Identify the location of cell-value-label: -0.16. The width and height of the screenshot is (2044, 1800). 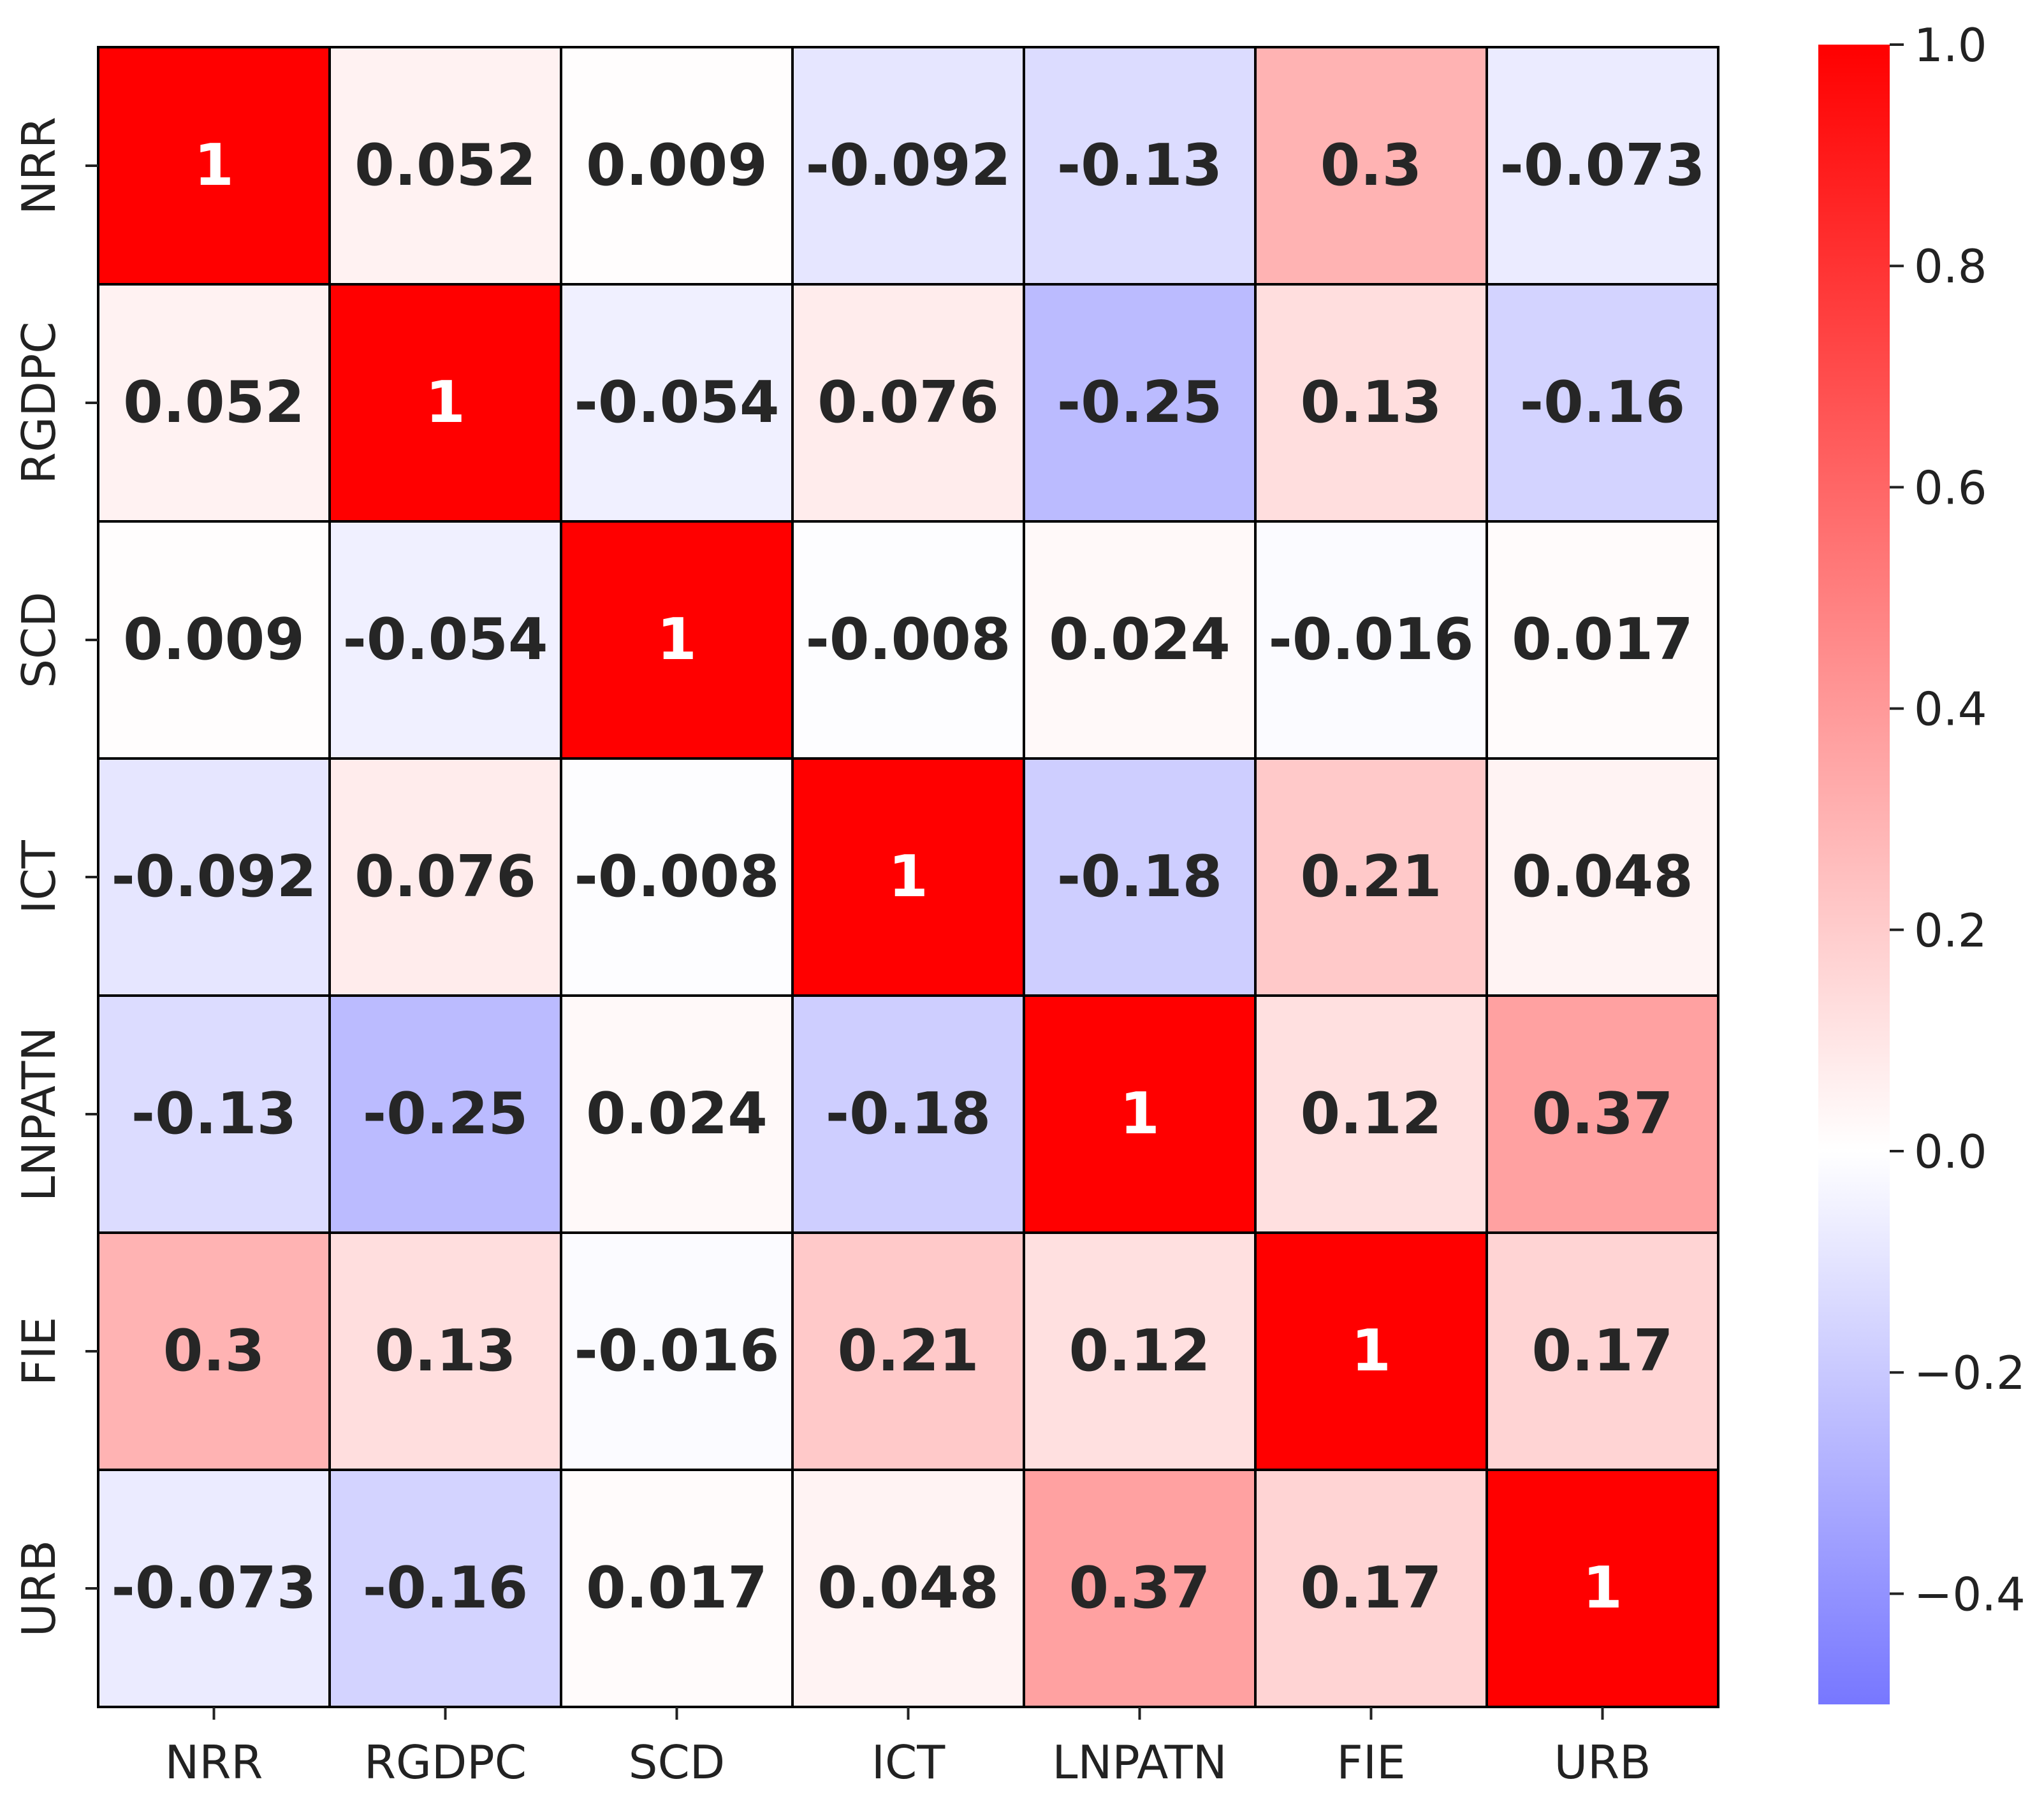
(1603, 403).